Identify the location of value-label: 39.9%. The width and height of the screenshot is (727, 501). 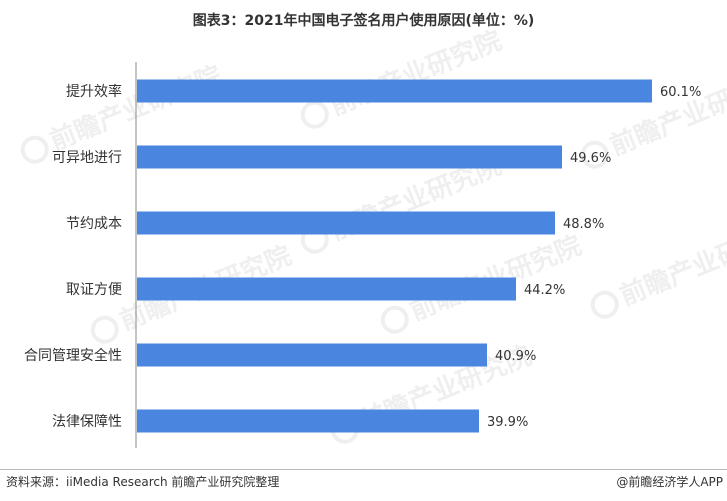
(507, 422).